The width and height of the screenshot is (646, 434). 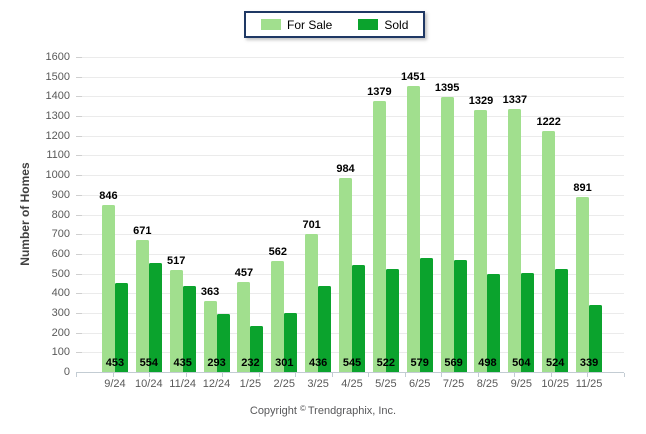 I want to click on y-tick-label: 900, so click(x=60, y=194).